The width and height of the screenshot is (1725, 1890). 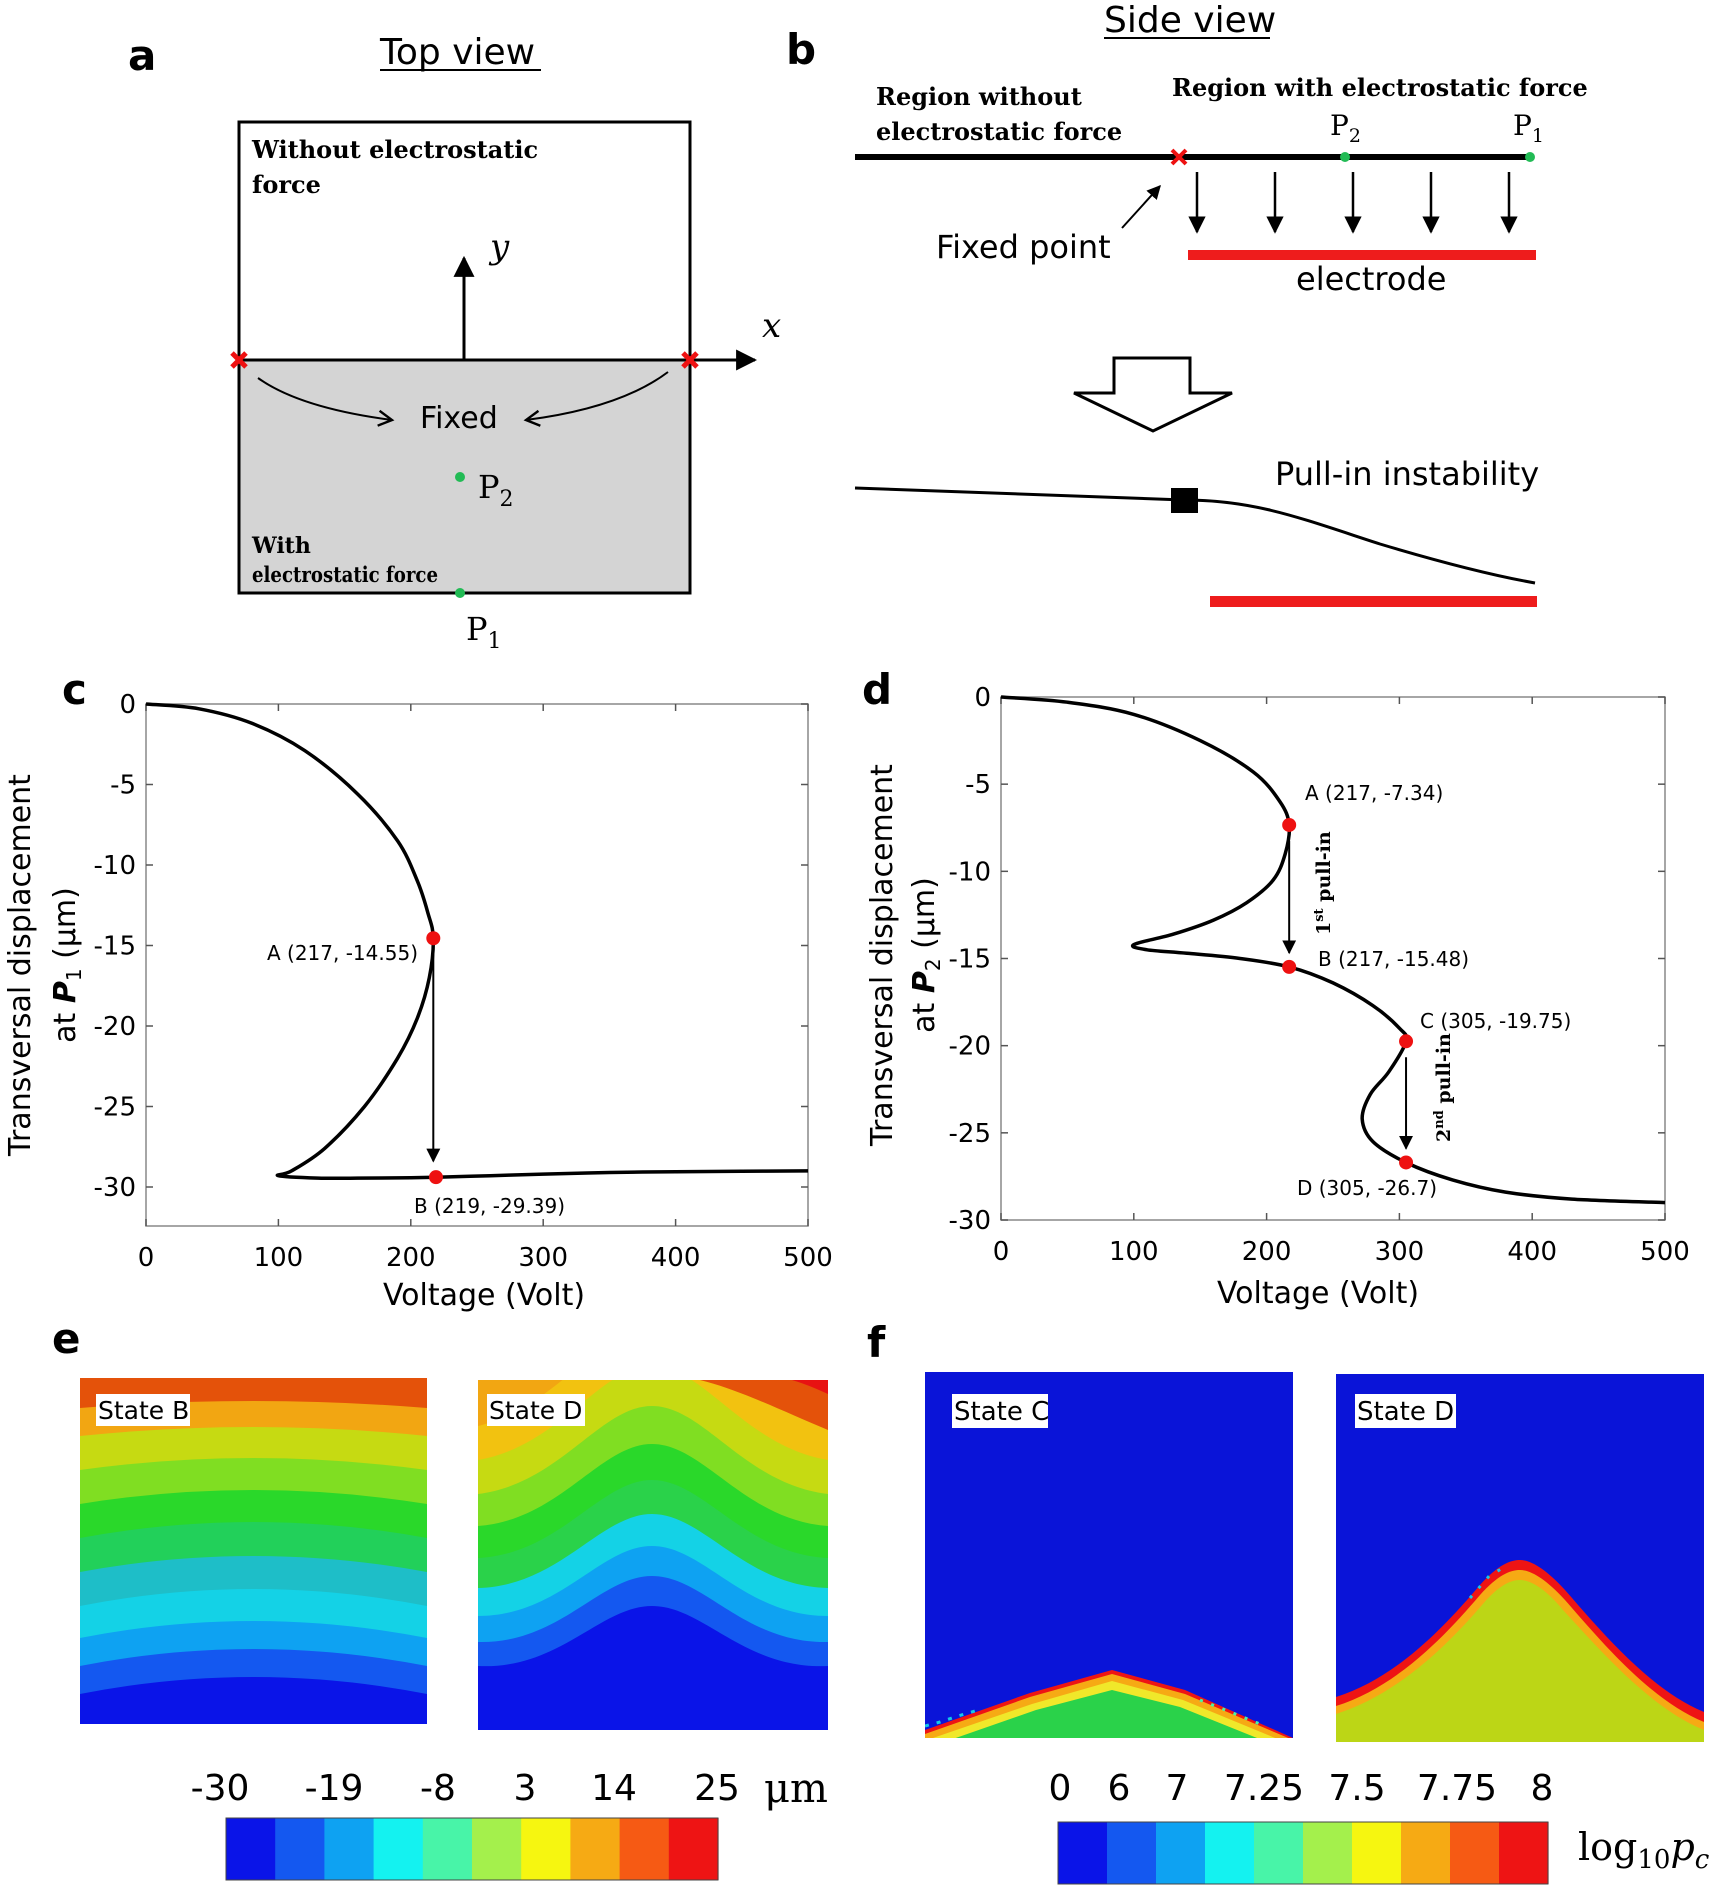 I want to click on panel-c-point-a, so click(x=433, y=938).